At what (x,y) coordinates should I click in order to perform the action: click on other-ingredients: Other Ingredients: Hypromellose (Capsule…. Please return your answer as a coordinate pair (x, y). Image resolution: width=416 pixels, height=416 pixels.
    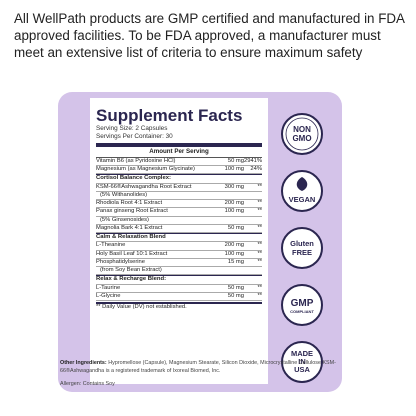
    Looking at the image, I should click on (215, 367).